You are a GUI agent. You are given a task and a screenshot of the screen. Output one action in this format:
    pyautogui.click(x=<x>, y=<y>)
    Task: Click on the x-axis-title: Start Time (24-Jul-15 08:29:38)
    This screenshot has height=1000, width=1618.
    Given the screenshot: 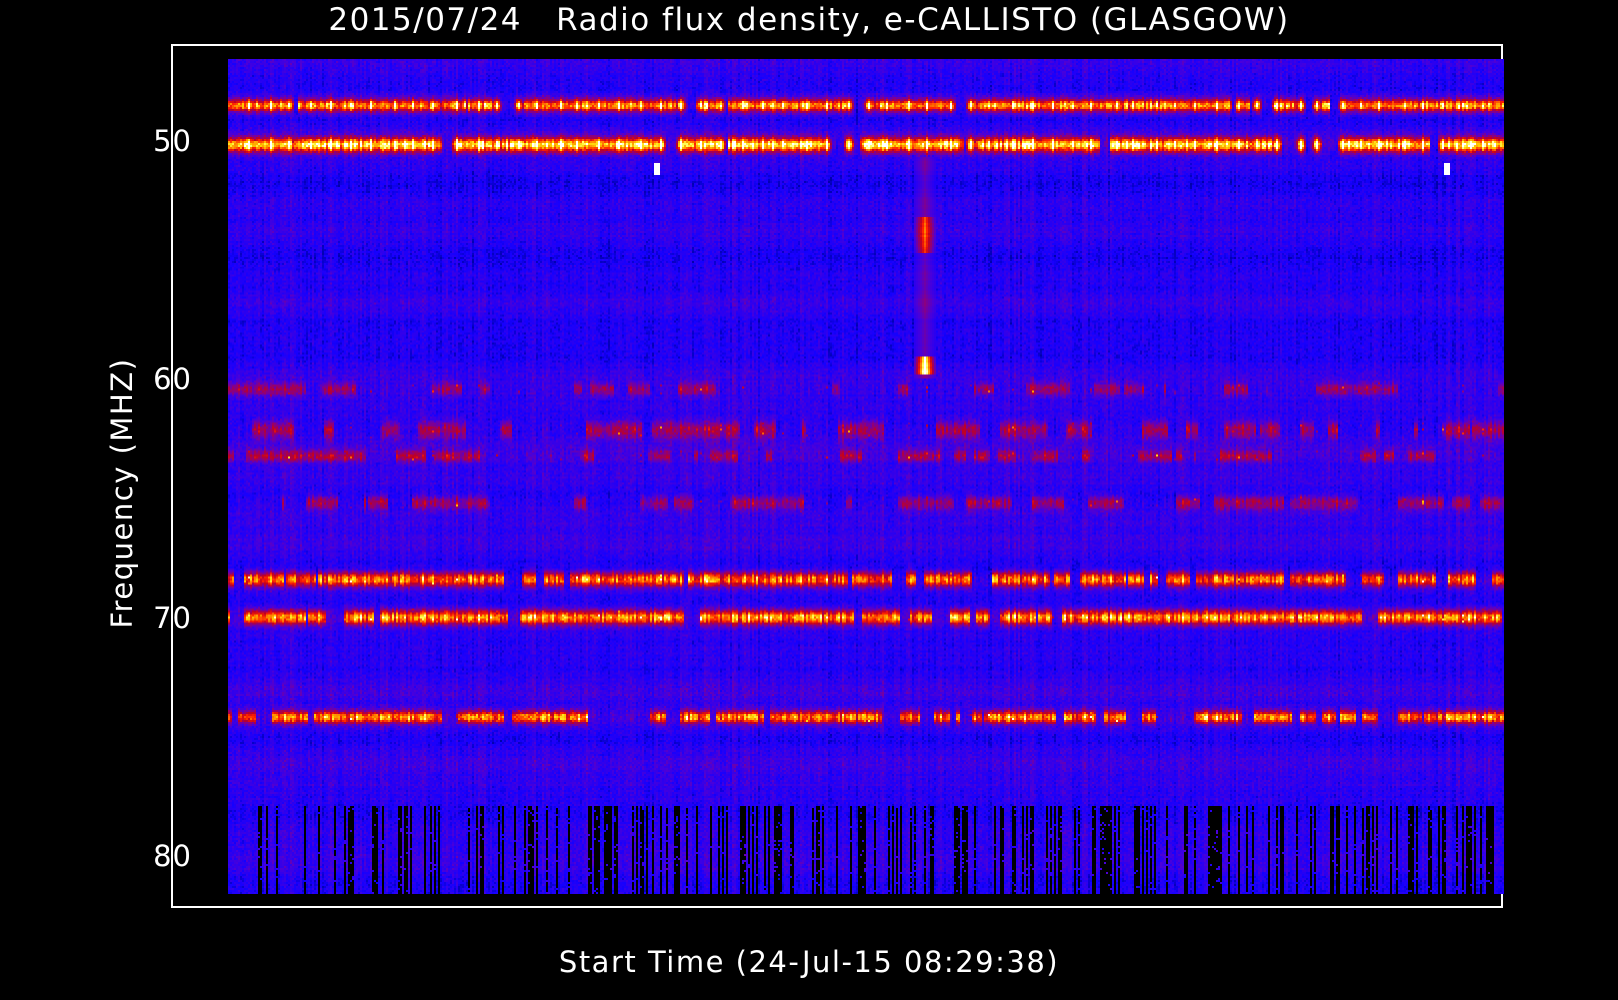 What is the action you would take?
    pyautogui.click(x=809, y=962)
    